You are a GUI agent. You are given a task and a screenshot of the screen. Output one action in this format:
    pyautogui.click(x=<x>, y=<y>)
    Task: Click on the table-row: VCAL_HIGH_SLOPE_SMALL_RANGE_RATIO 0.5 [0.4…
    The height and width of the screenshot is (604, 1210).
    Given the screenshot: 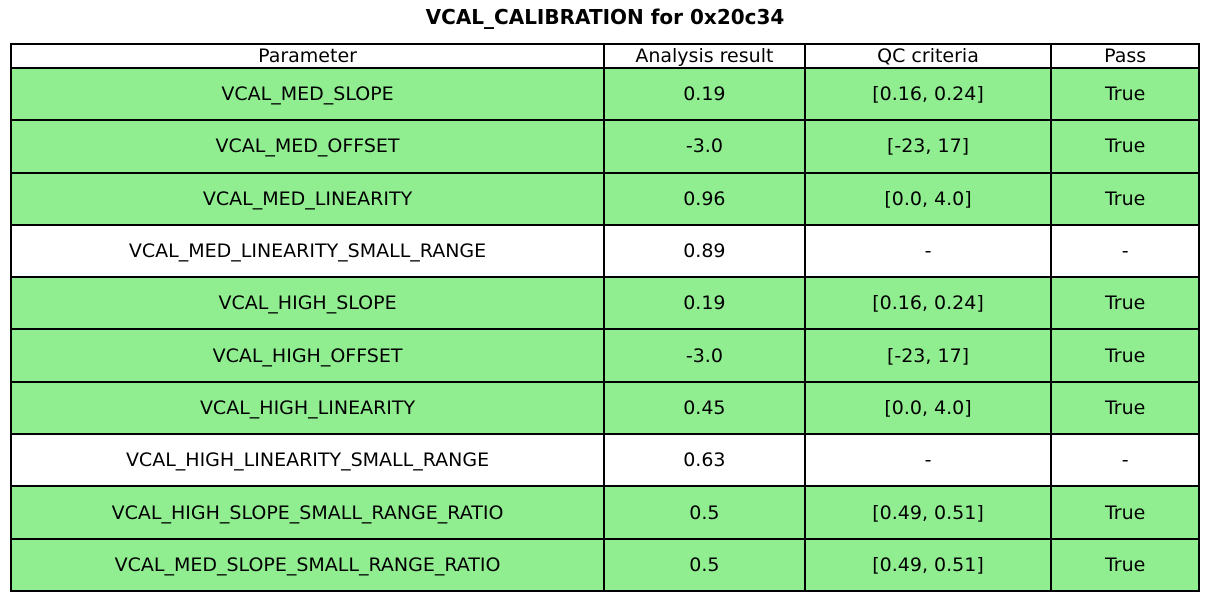 What is the action you would take?
    pyautogui.click(x=604, y=512)
    